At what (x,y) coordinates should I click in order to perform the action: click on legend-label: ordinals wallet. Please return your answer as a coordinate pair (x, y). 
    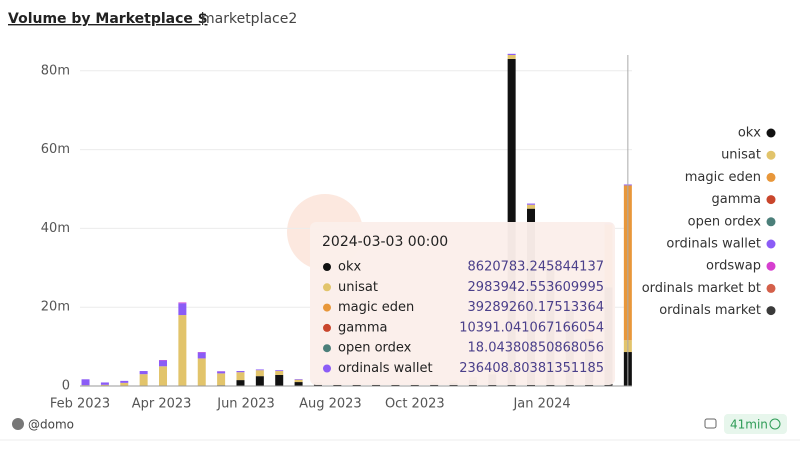
    Looking at the image, I should click on (713, 244).